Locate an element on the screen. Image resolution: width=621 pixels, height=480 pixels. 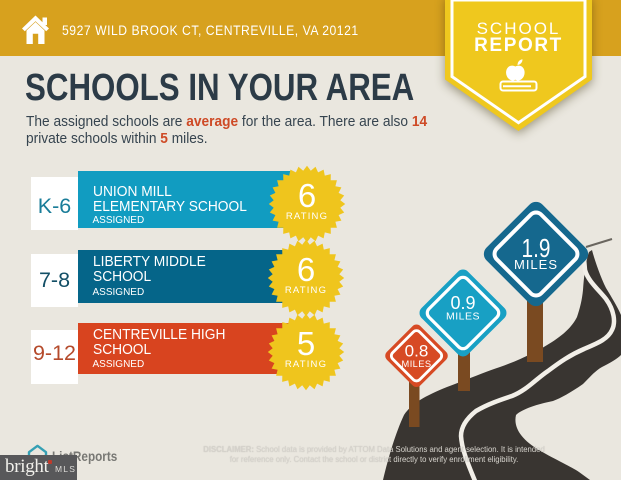
svg-text: 0.8 is located at coordinates (417, 351).